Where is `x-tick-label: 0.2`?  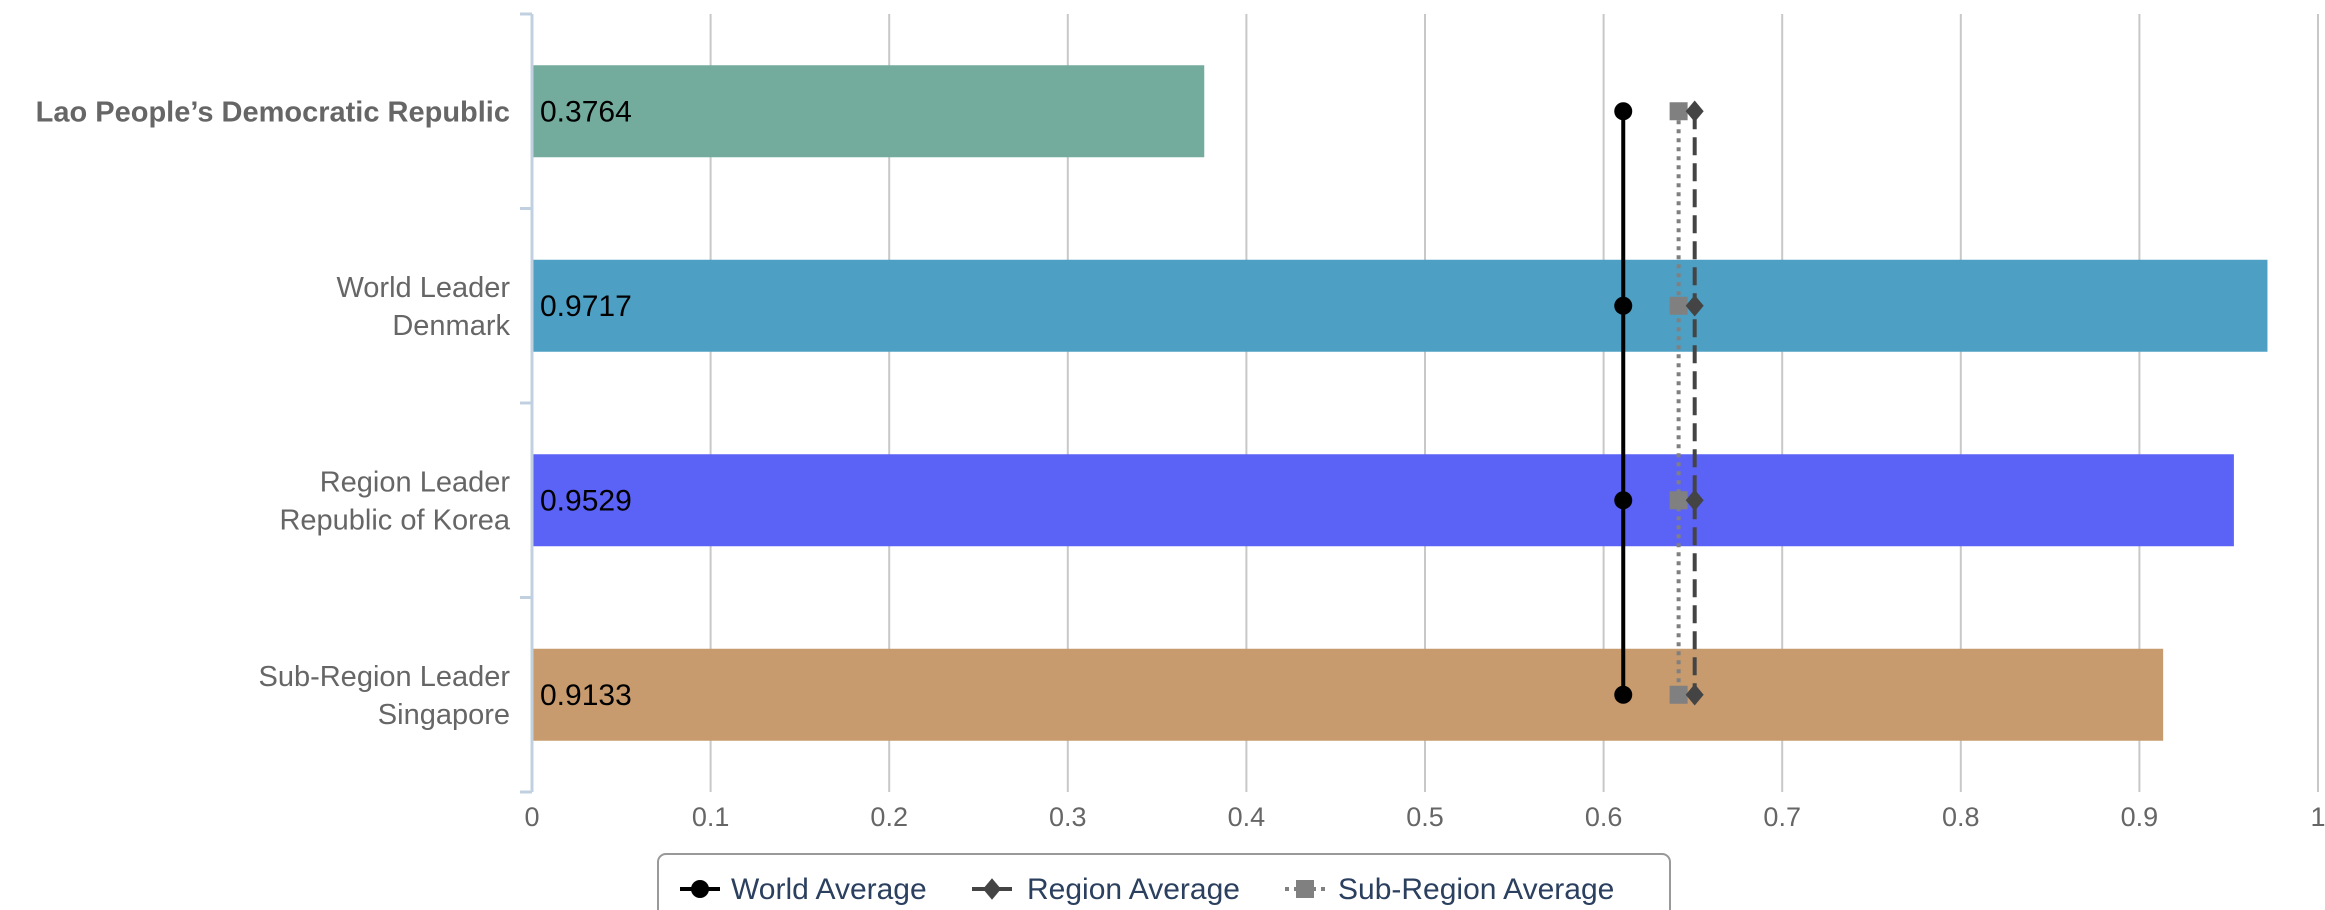 x-tick-label: 0.2 is located at coordinates (889, 817).